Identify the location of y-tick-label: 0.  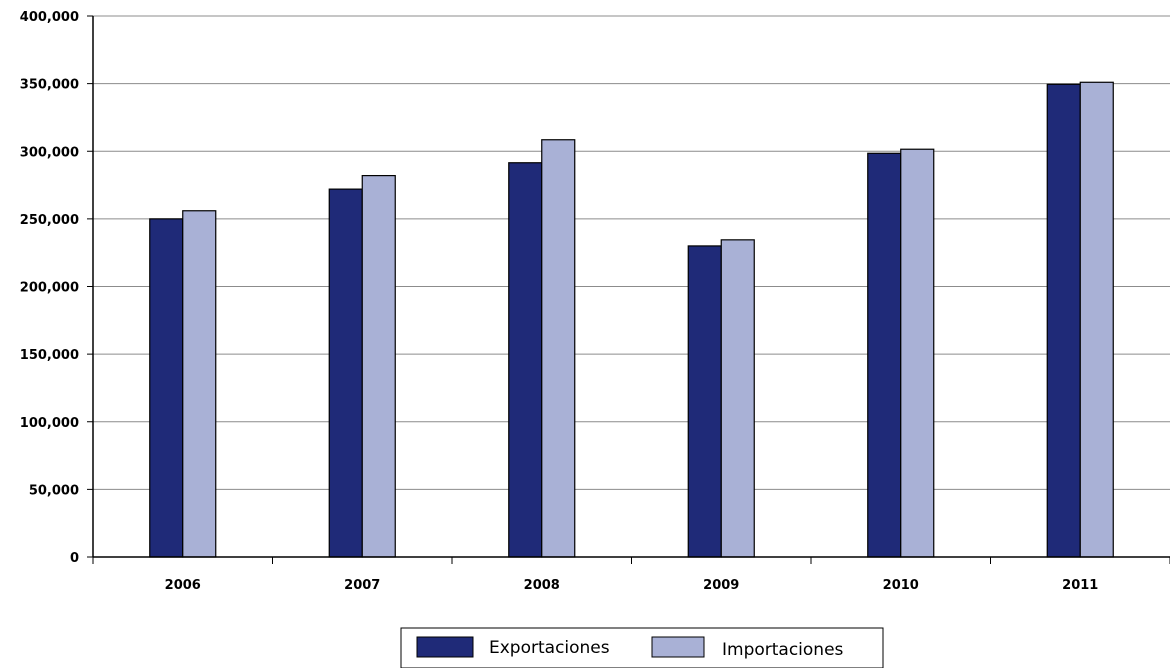
(74, 558).